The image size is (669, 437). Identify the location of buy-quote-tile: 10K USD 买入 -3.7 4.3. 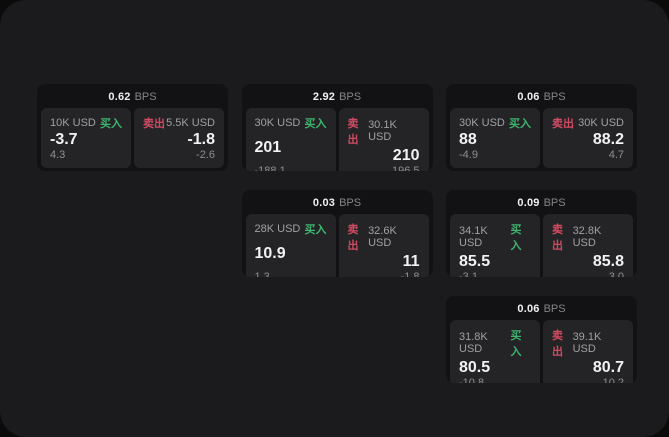
(86, 138).